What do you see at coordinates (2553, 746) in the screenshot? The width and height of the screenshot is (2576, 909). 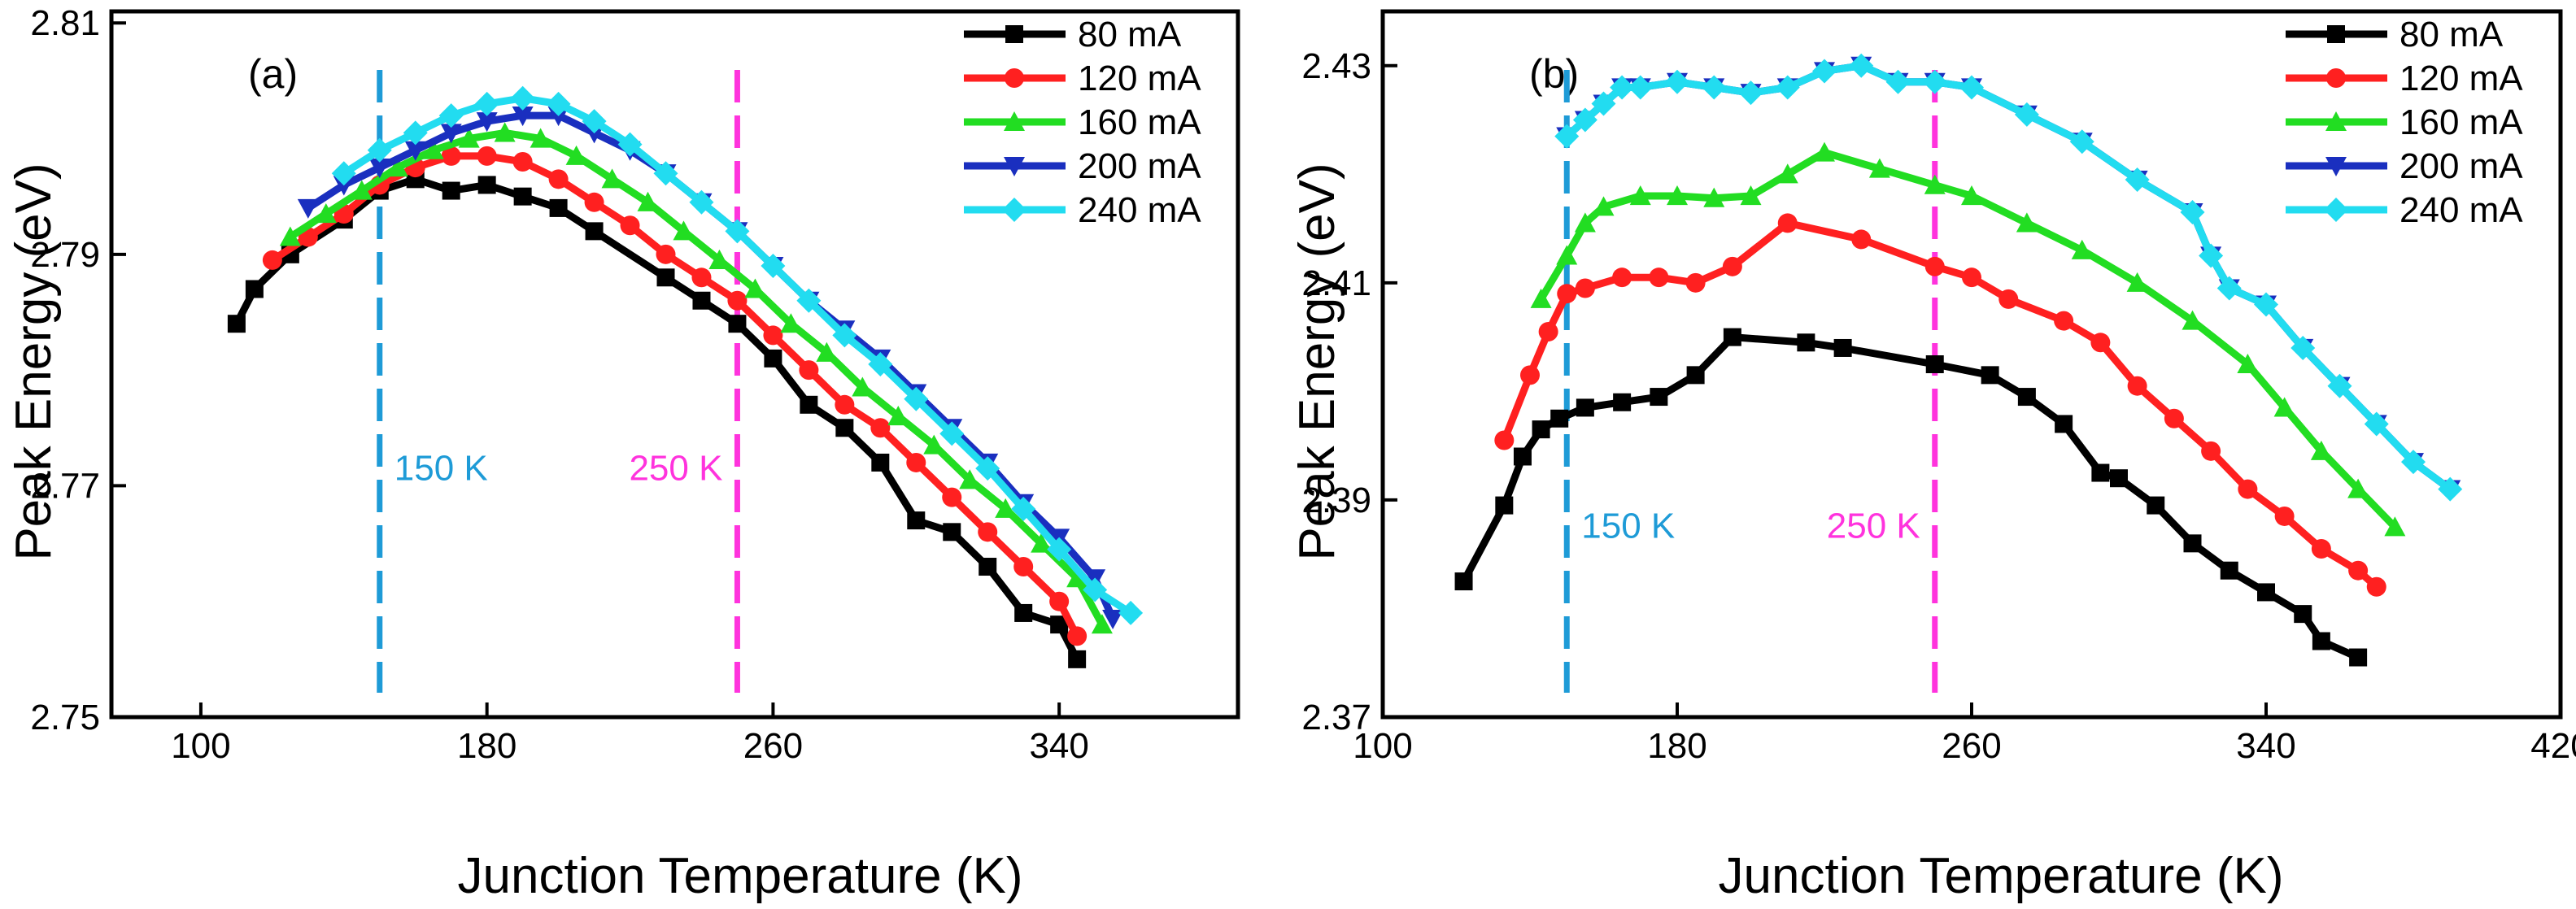 I see `x-tick-label: 420` at bounding box center [2553, 746].